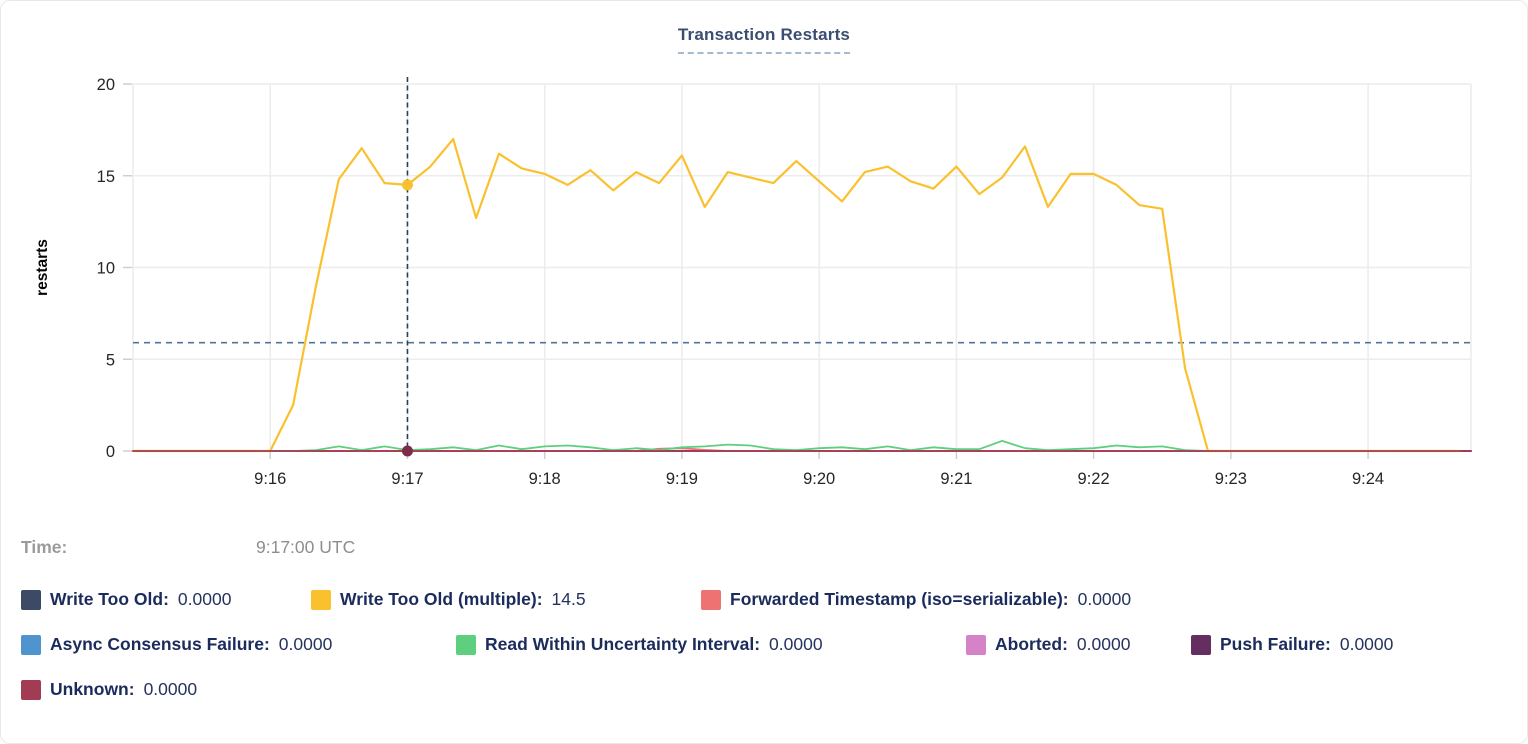 The image size is (1528, 744). I want to click on x-tick-label: 9:22, so click(1094, 479).